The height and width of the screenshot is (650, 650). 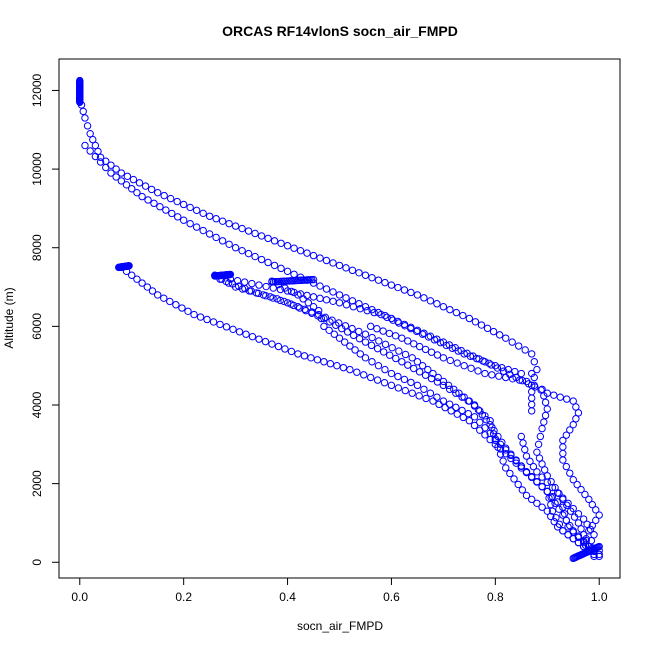 I want to click on y-tick-label: 6000, so click(x=37, y=326).